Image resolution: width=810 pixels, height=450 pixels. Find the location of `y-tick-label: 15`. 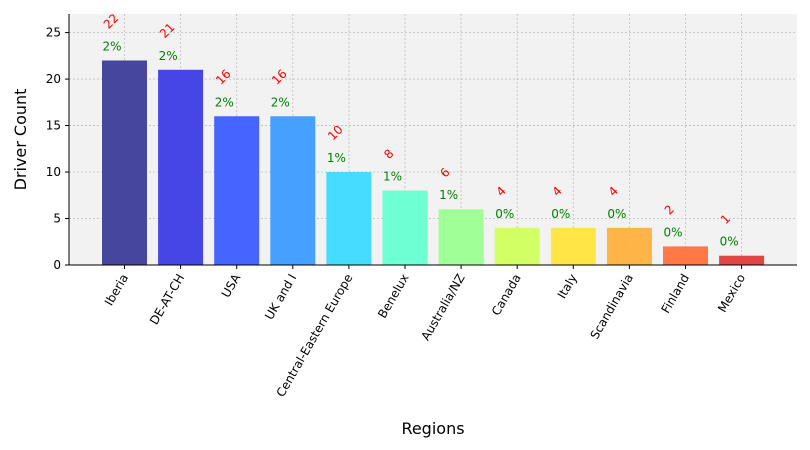

y-tick-label: 15 is located at coordinates (53, 126).